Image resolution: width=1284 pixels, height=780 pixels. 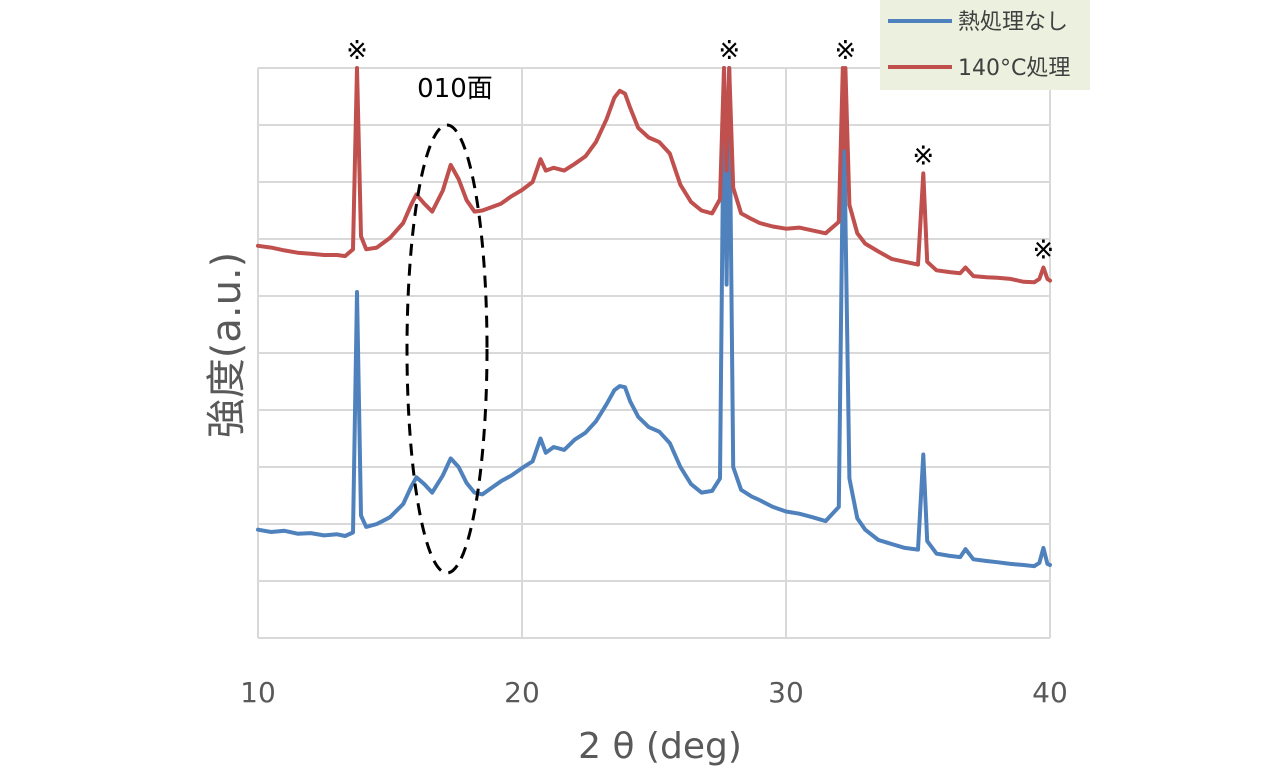 I want to click on legend-background, so click(x=985, y=45).